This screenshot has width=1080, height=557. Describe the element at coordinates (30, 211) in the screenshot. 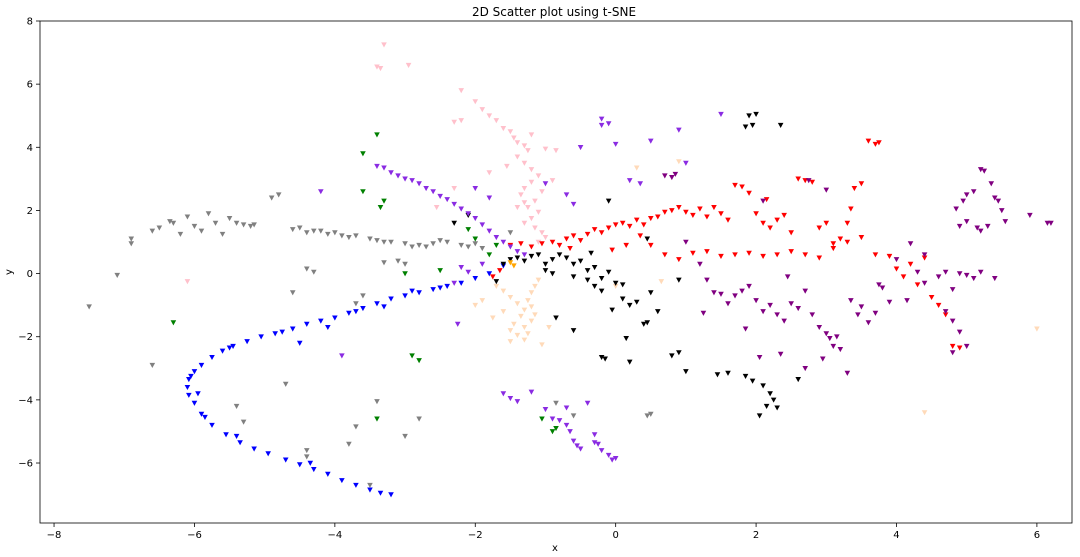

I see `y-tick-label: 2` at that location.